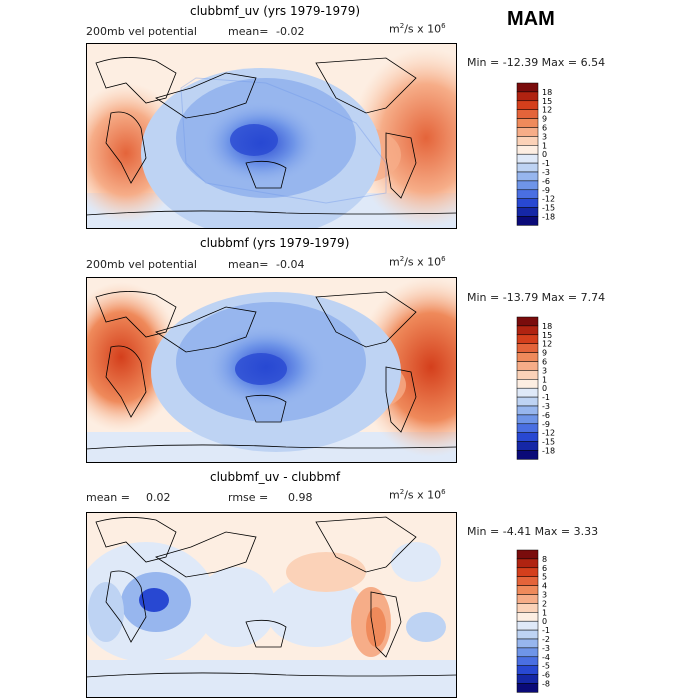 This screenshot has height=700, width=700. What do you see at coordinates (108, 497) in the screenshot?
I see `panel3-mean-label: mean =` at bounding box center [108, 497].